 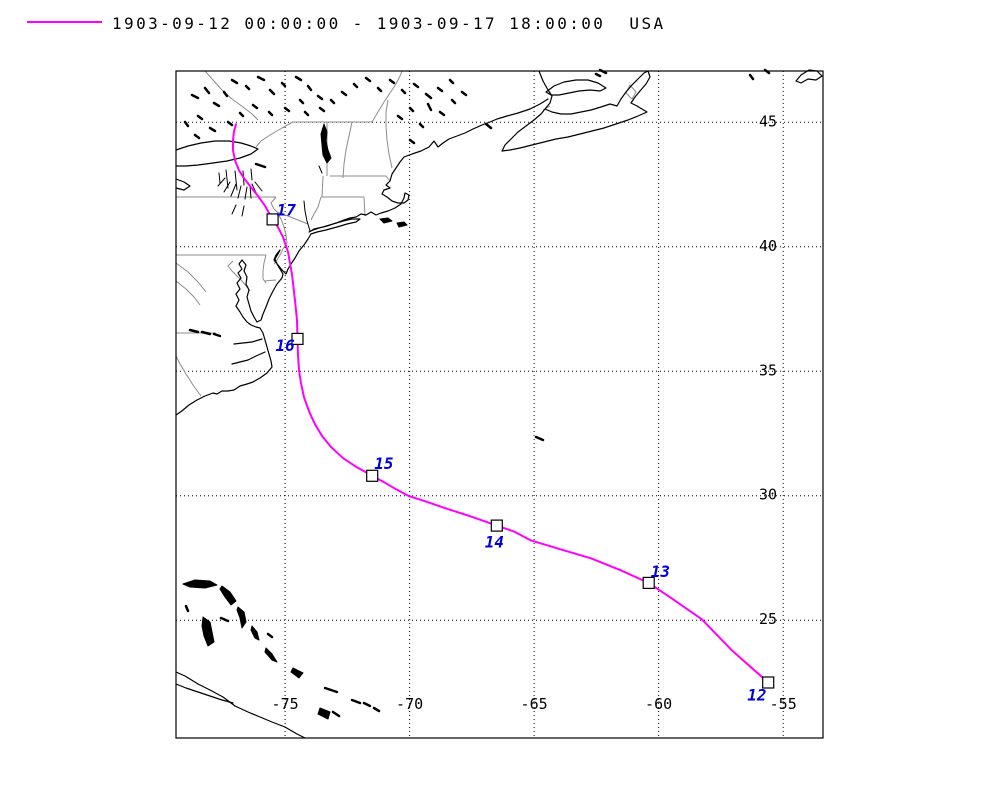 What do you see at coordinates (331, 690) in the screenshot?
I see `mayaguana` at bounding box center [331, 690].